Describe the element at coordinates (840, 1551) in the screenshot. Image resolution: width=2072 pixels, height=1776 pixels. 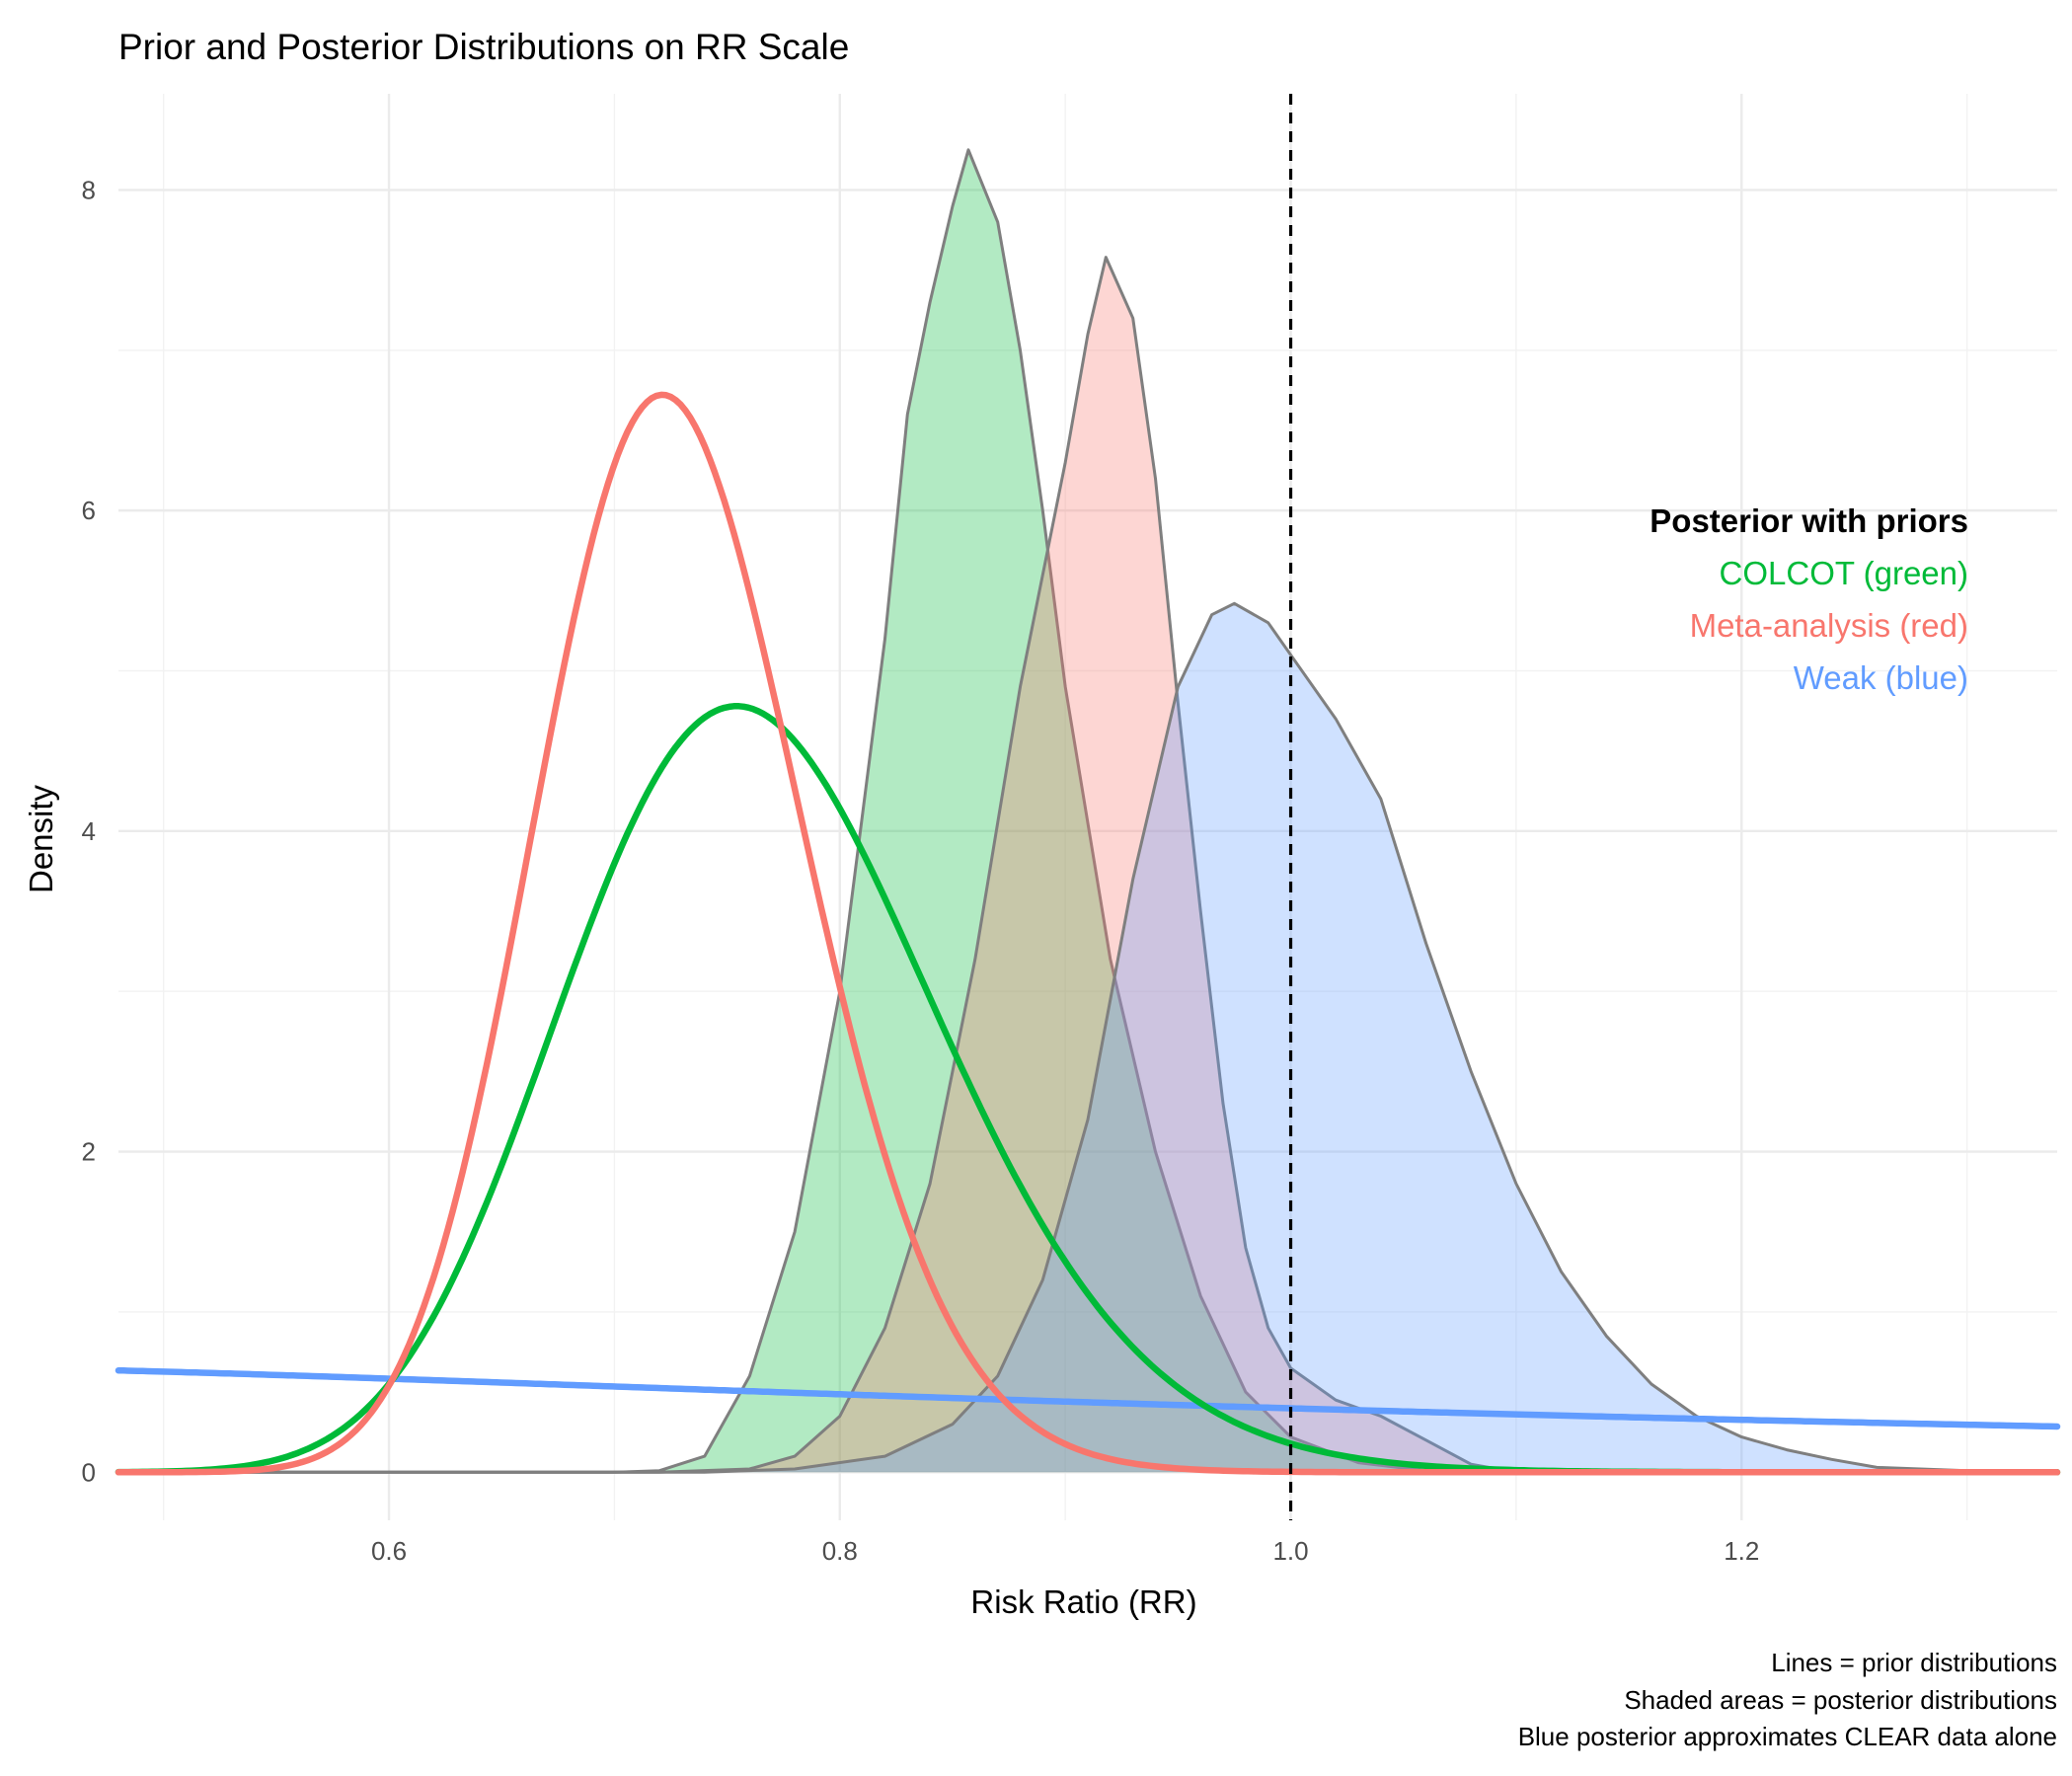
I see `x-tick-label: 0.8` at that location.